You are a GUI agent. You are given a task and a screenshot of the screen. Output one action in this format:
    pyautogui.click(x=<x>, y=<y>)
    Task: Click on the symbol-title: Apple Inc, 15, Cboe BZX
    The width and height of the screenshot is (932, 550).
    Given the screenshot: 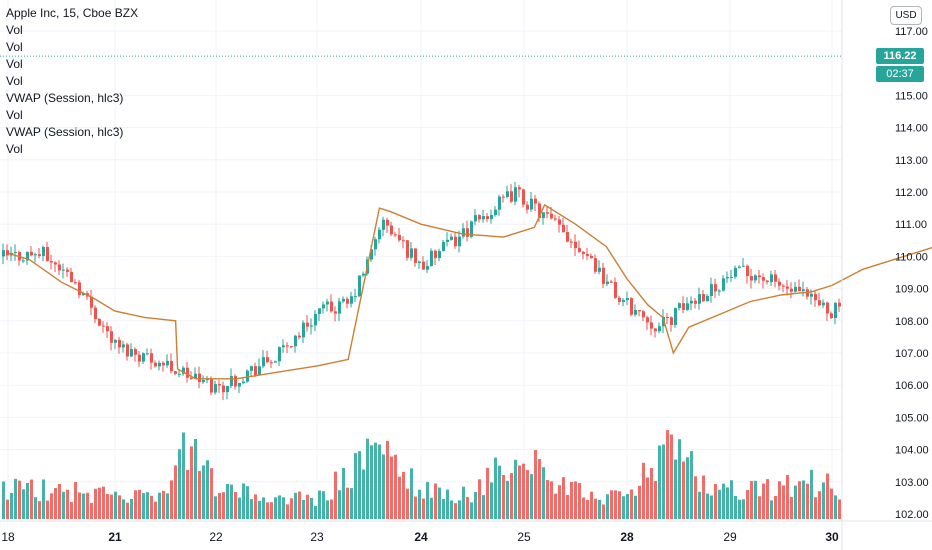 What is the action you would take?
    pyautogui.click(x=72, y=13)
    